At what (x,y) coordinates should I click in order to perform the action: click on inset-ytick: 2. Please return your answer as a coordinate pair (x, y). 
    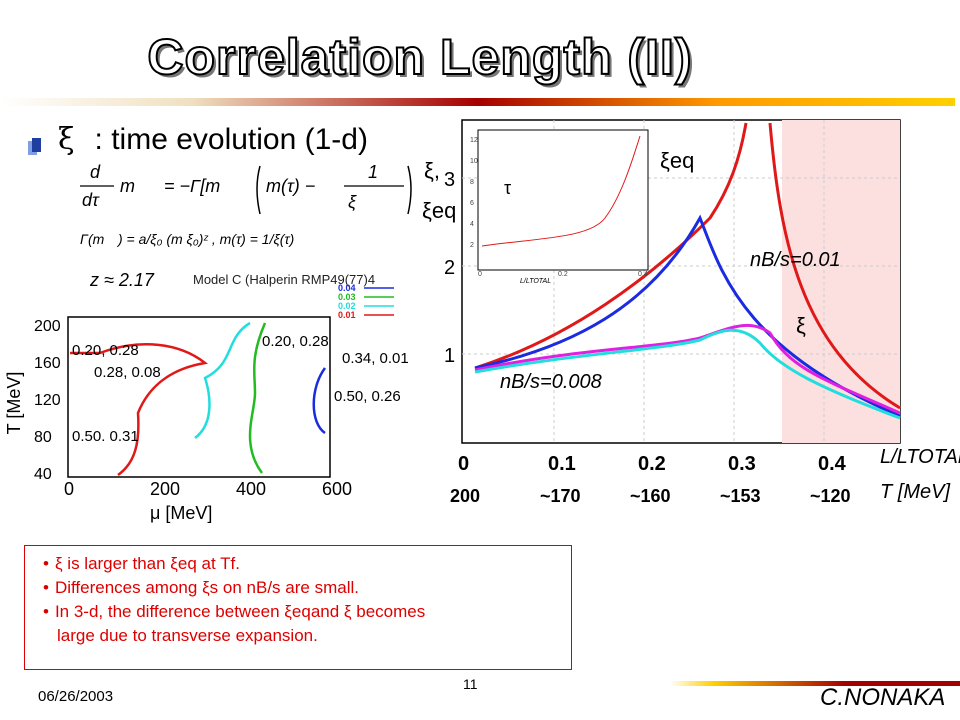
    Looking at the image, I should click on (472, 245).